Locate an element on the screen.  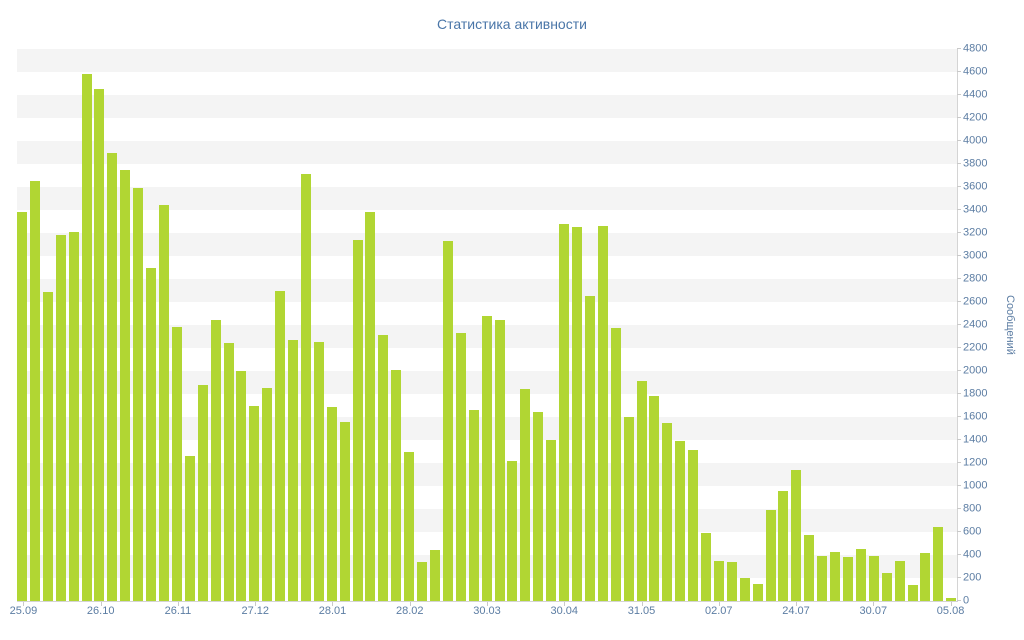
y-tick-label: 2000 is located at coordinates (975, 370).